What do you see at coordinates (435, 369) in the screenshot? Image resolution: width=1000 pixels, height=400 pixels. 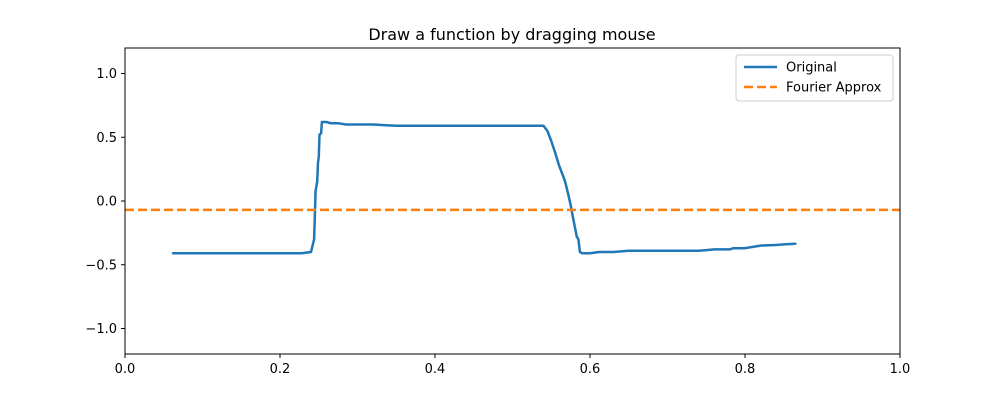 I see `x-tick-label: 0.4` at bounding box center [435, 369].